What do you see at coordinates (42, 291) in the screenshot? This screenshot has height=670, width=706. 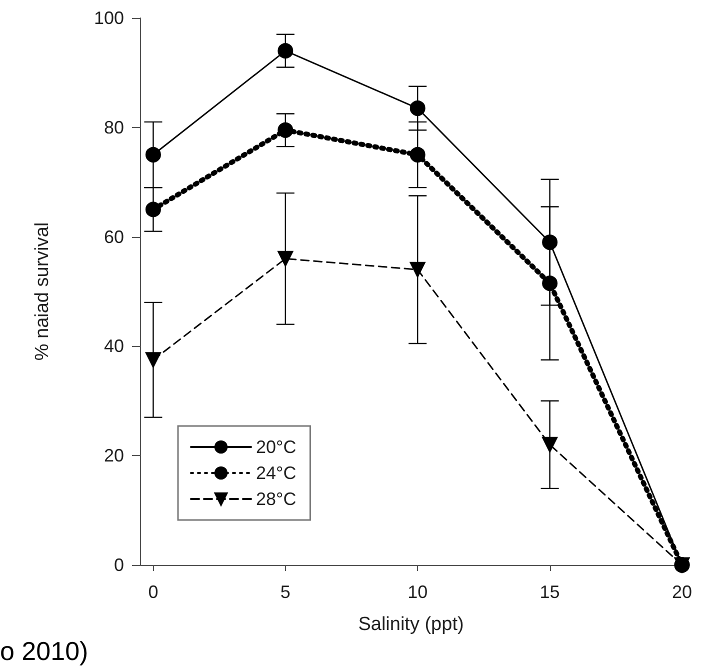 I see `y-axis-title: % naiad survival` at bounding box center [42, 291].